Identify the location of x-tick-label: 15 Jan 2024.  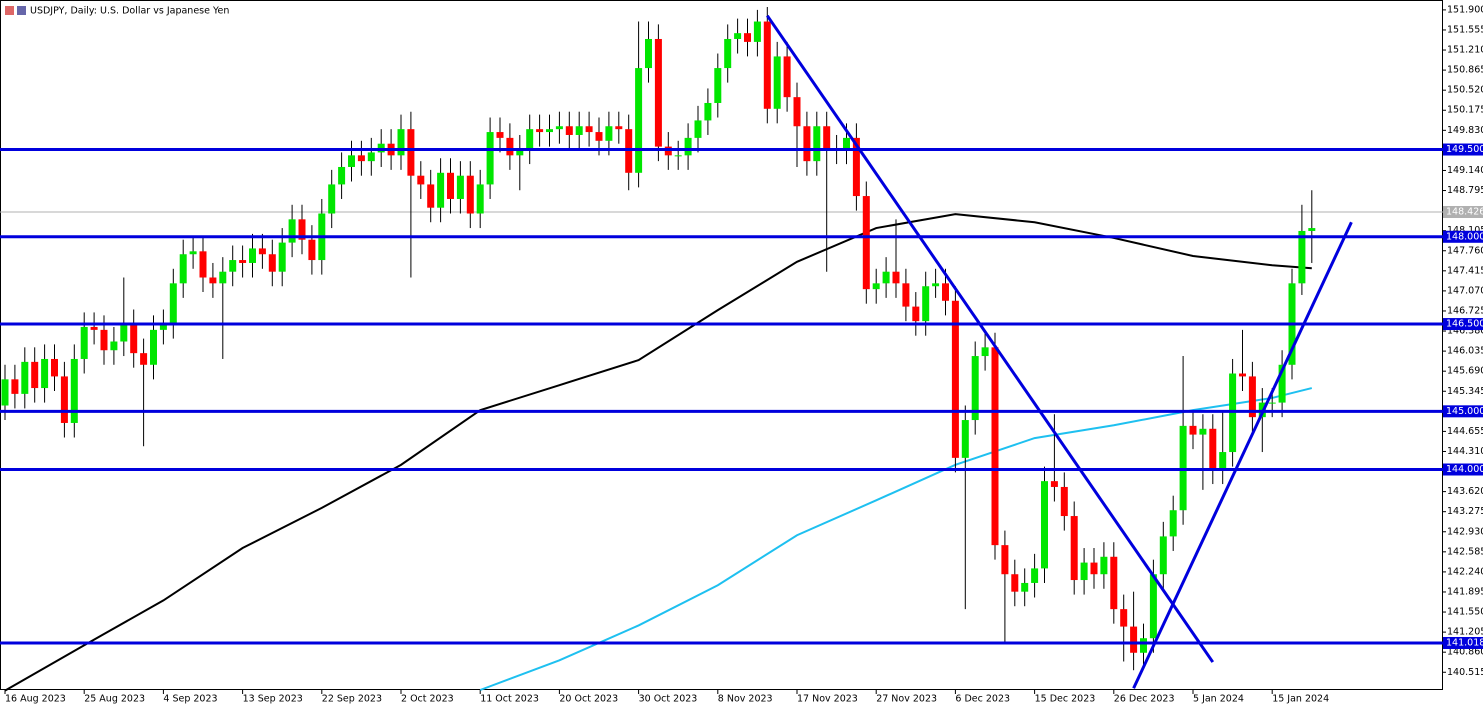
(1300, 699).